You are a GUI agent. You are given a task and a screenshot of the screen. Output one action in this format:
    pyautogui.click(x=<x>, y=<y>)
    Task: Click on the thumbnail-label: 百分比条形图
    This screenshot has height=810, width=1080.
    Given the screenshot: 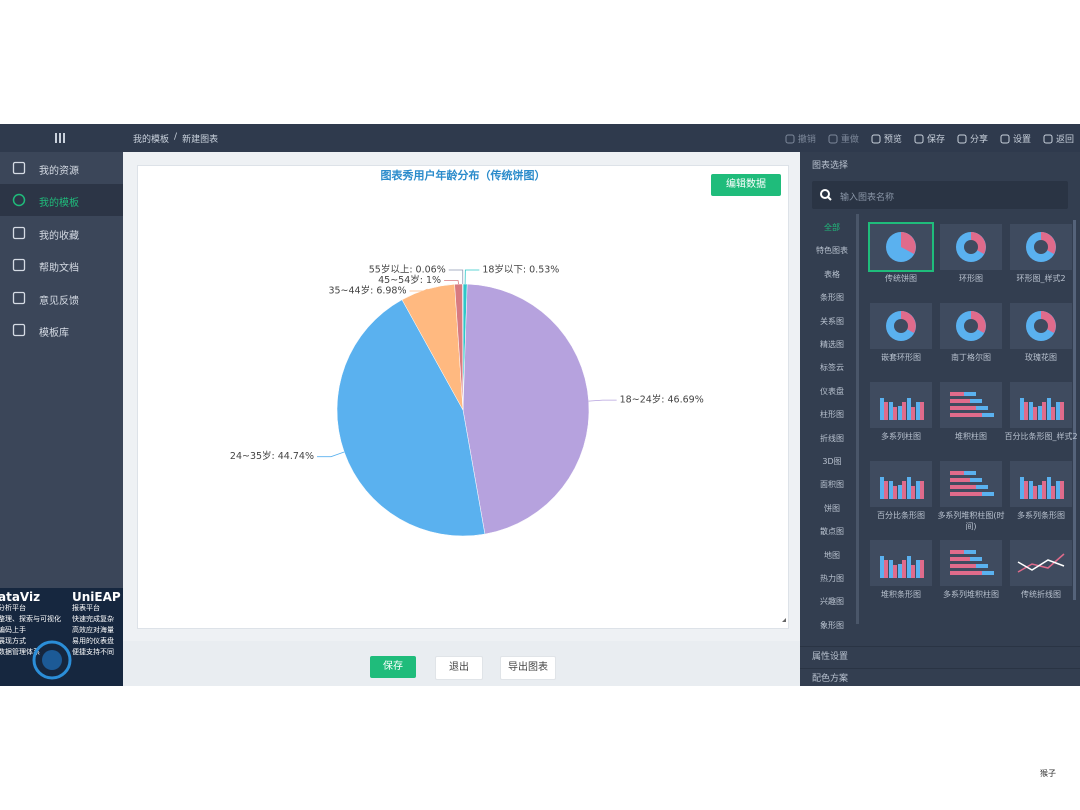 What is the action you would take?
    pyautogui.click(x=901, y=515)
    